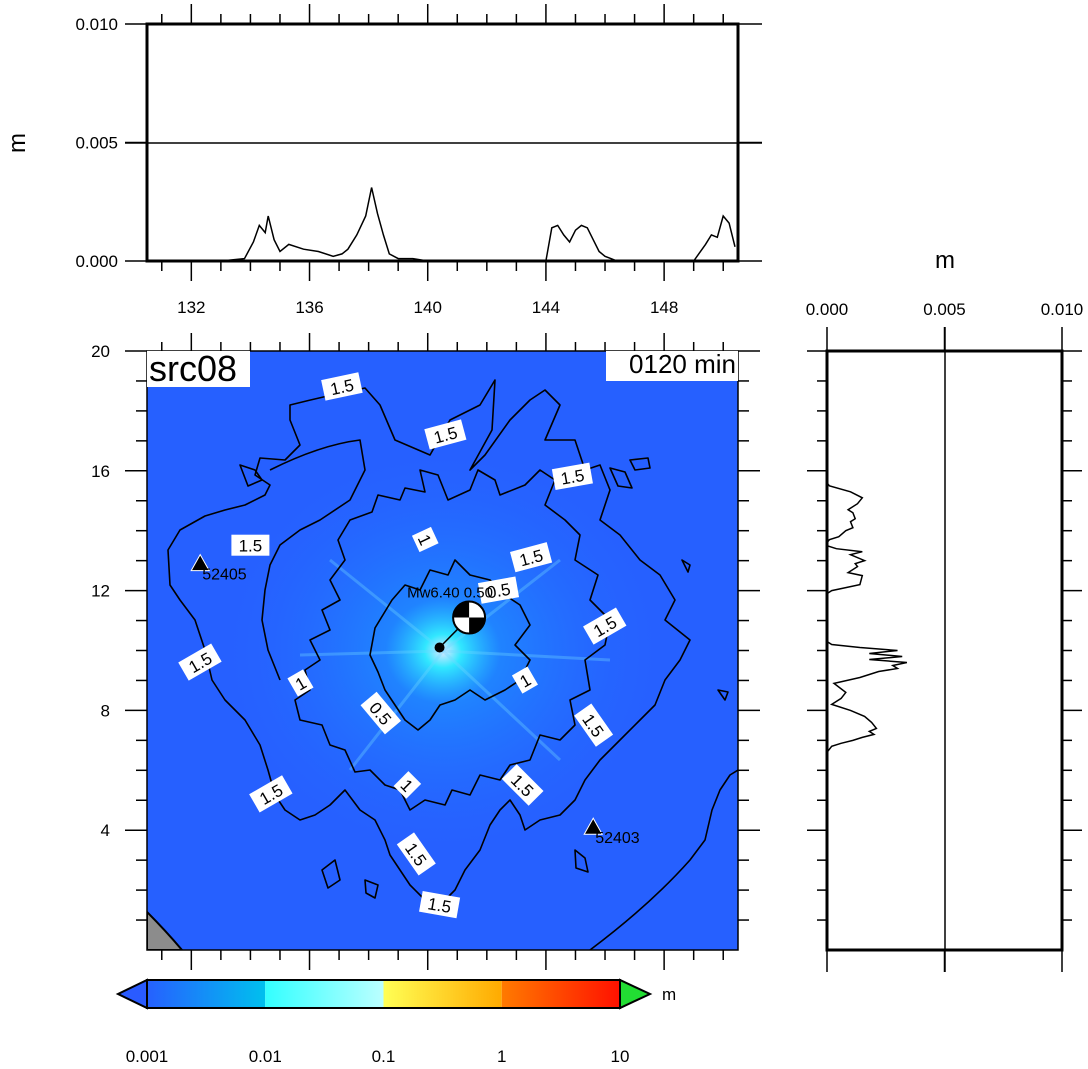 The width and height of the screenshot is (1088, 1069). What do you see at coordinates (686, 566) in the screenshot?
I see `contour-fragment-g` at bounding box center [686, 566].